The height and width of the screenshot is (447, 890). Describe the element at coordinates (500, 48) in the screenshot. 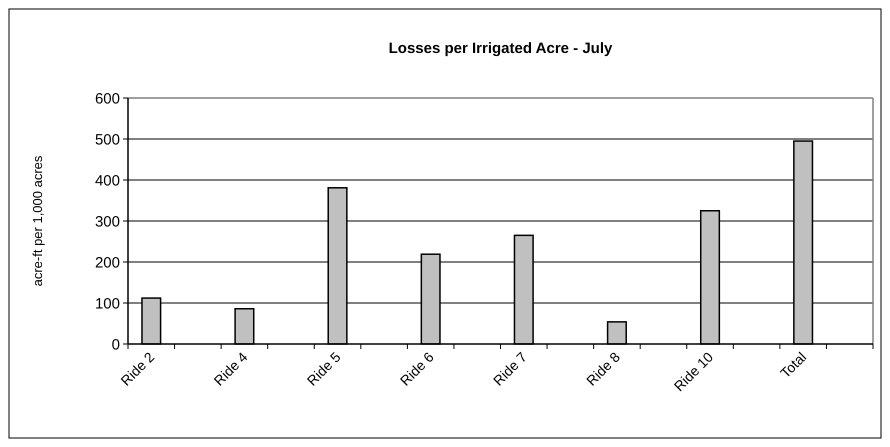

I see `chart-title: Losses per Irrigated Acre - July` at that location.